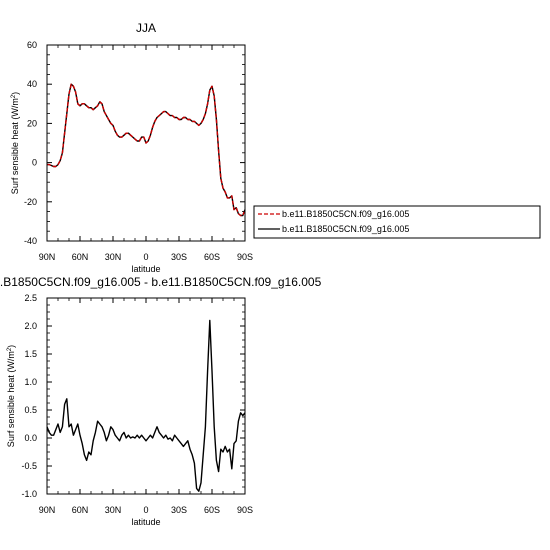 The width and height of the screenshot is (550, 550). I want to click on bottom-xtick-label: 30S, so click(179, 510).